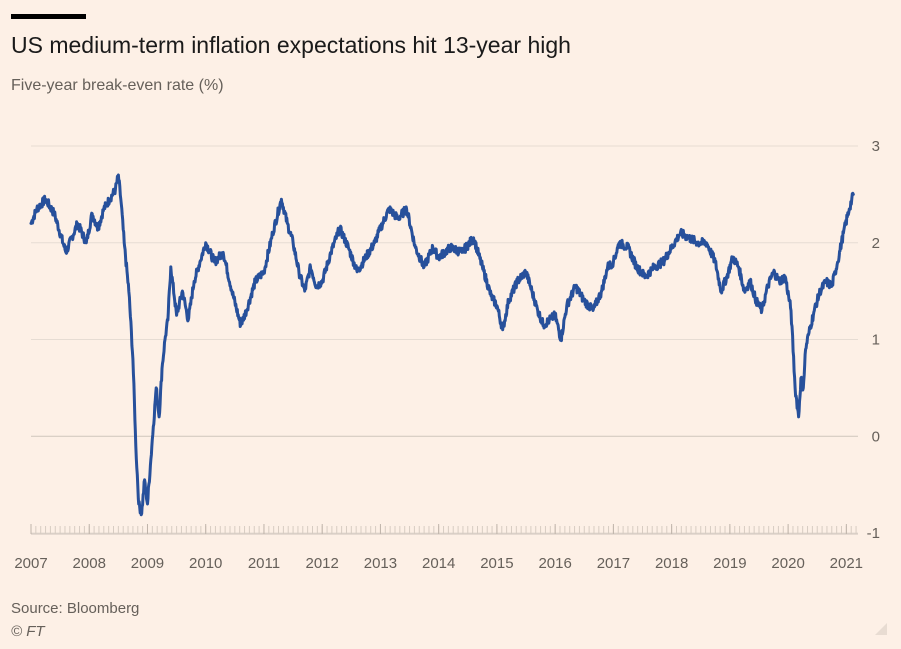  I want to click on ft-top-bar, so click(48, 16).